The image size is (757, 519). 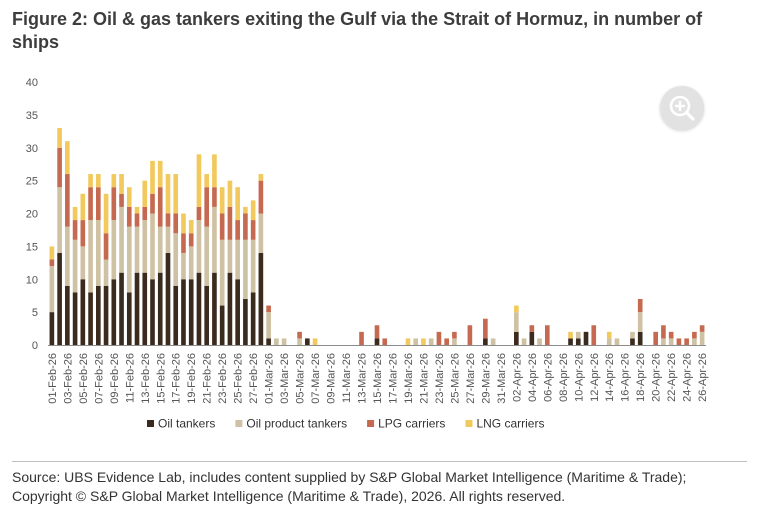 I want to click on x-tick-label: 19-Feb-26, so click(x=192, y=378).